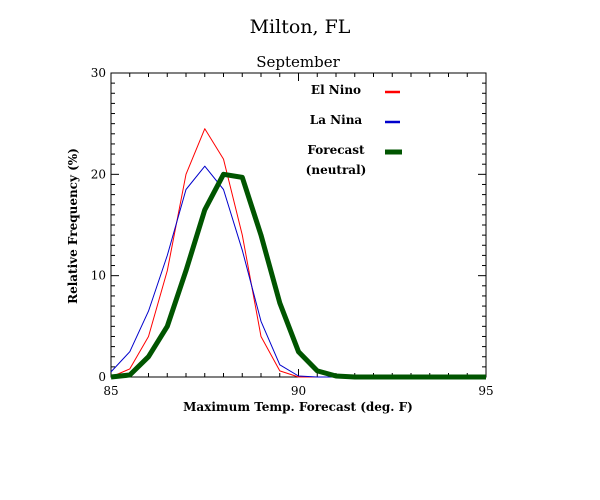 The width and height of the screenshot is (600, 500). What do you see at coordinates (300, 27) in the screenshot?
I see `chart-title: Milton, FL` at bounding box center [300, 27].